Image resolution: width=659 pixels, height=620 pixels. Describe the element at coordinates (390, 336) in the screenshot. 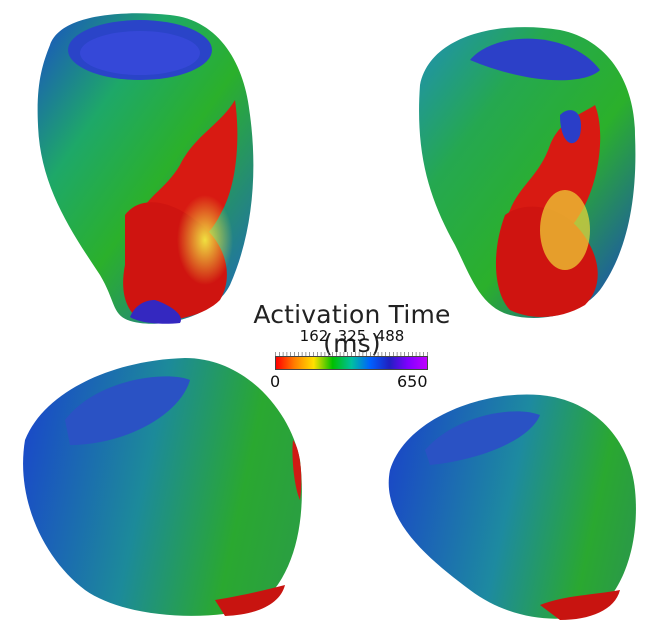

I see `tick-label-488: 488` at that location.